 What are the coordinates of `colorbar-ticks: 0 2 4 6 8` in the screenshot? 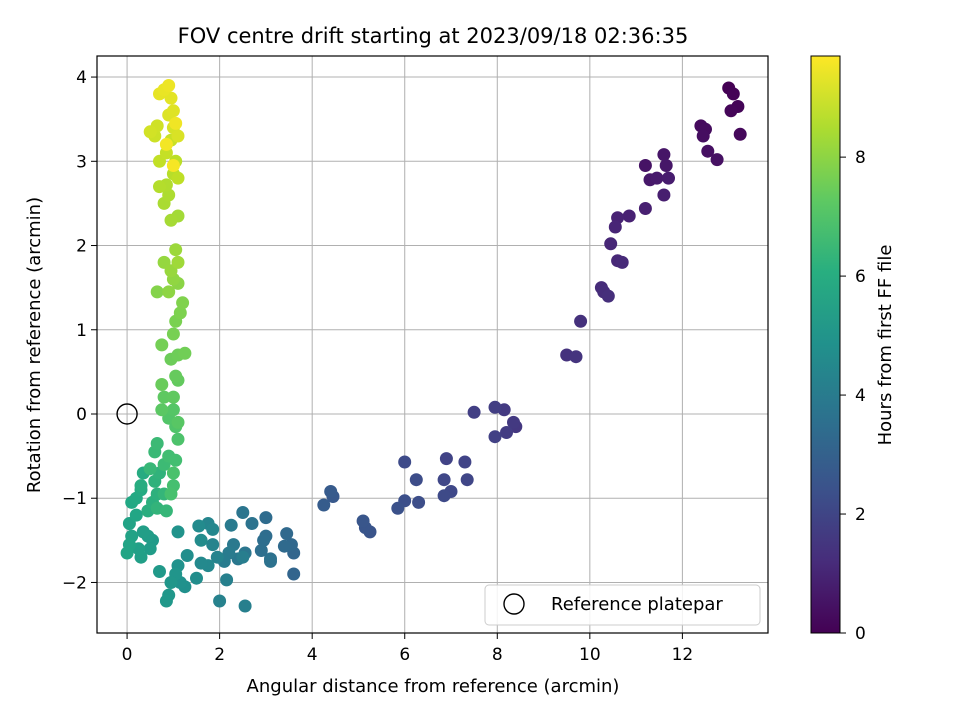 It's located at (853, 396).